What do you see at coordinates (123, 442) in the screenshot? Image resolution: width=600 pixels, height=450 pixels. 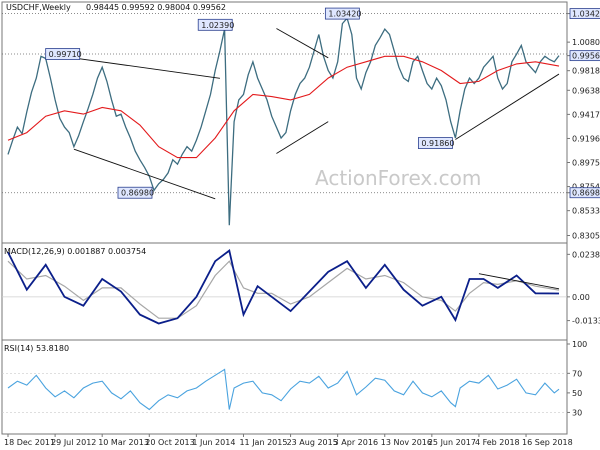 I see `x-tick-label: 10 Mar 2013` at bounding box center [123, 442].